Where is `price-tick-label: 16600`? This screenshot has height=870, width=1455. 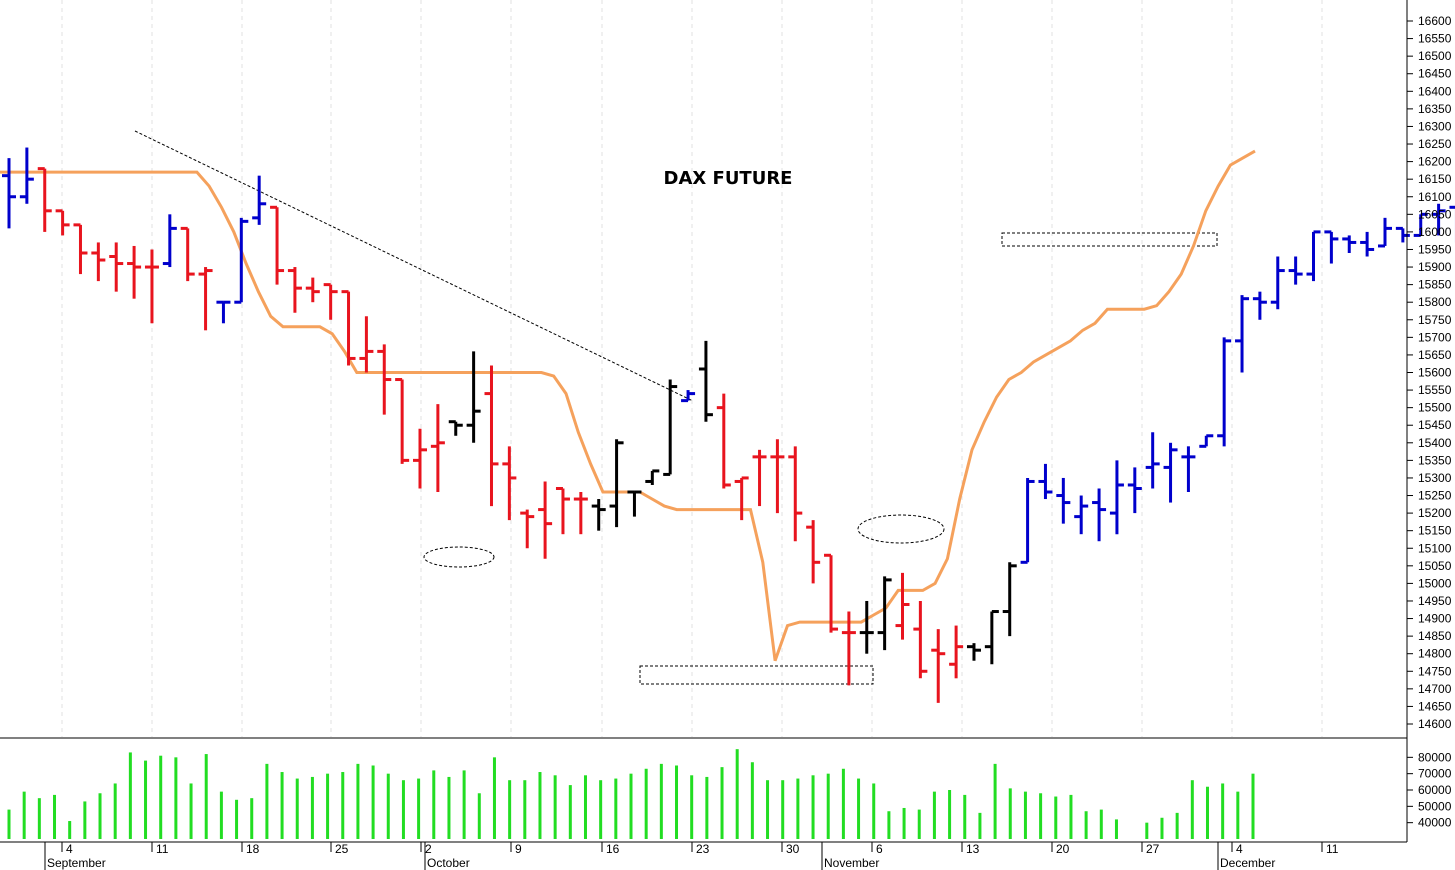
price-tick-label: 16600 is located at coordinates (1435, 21).